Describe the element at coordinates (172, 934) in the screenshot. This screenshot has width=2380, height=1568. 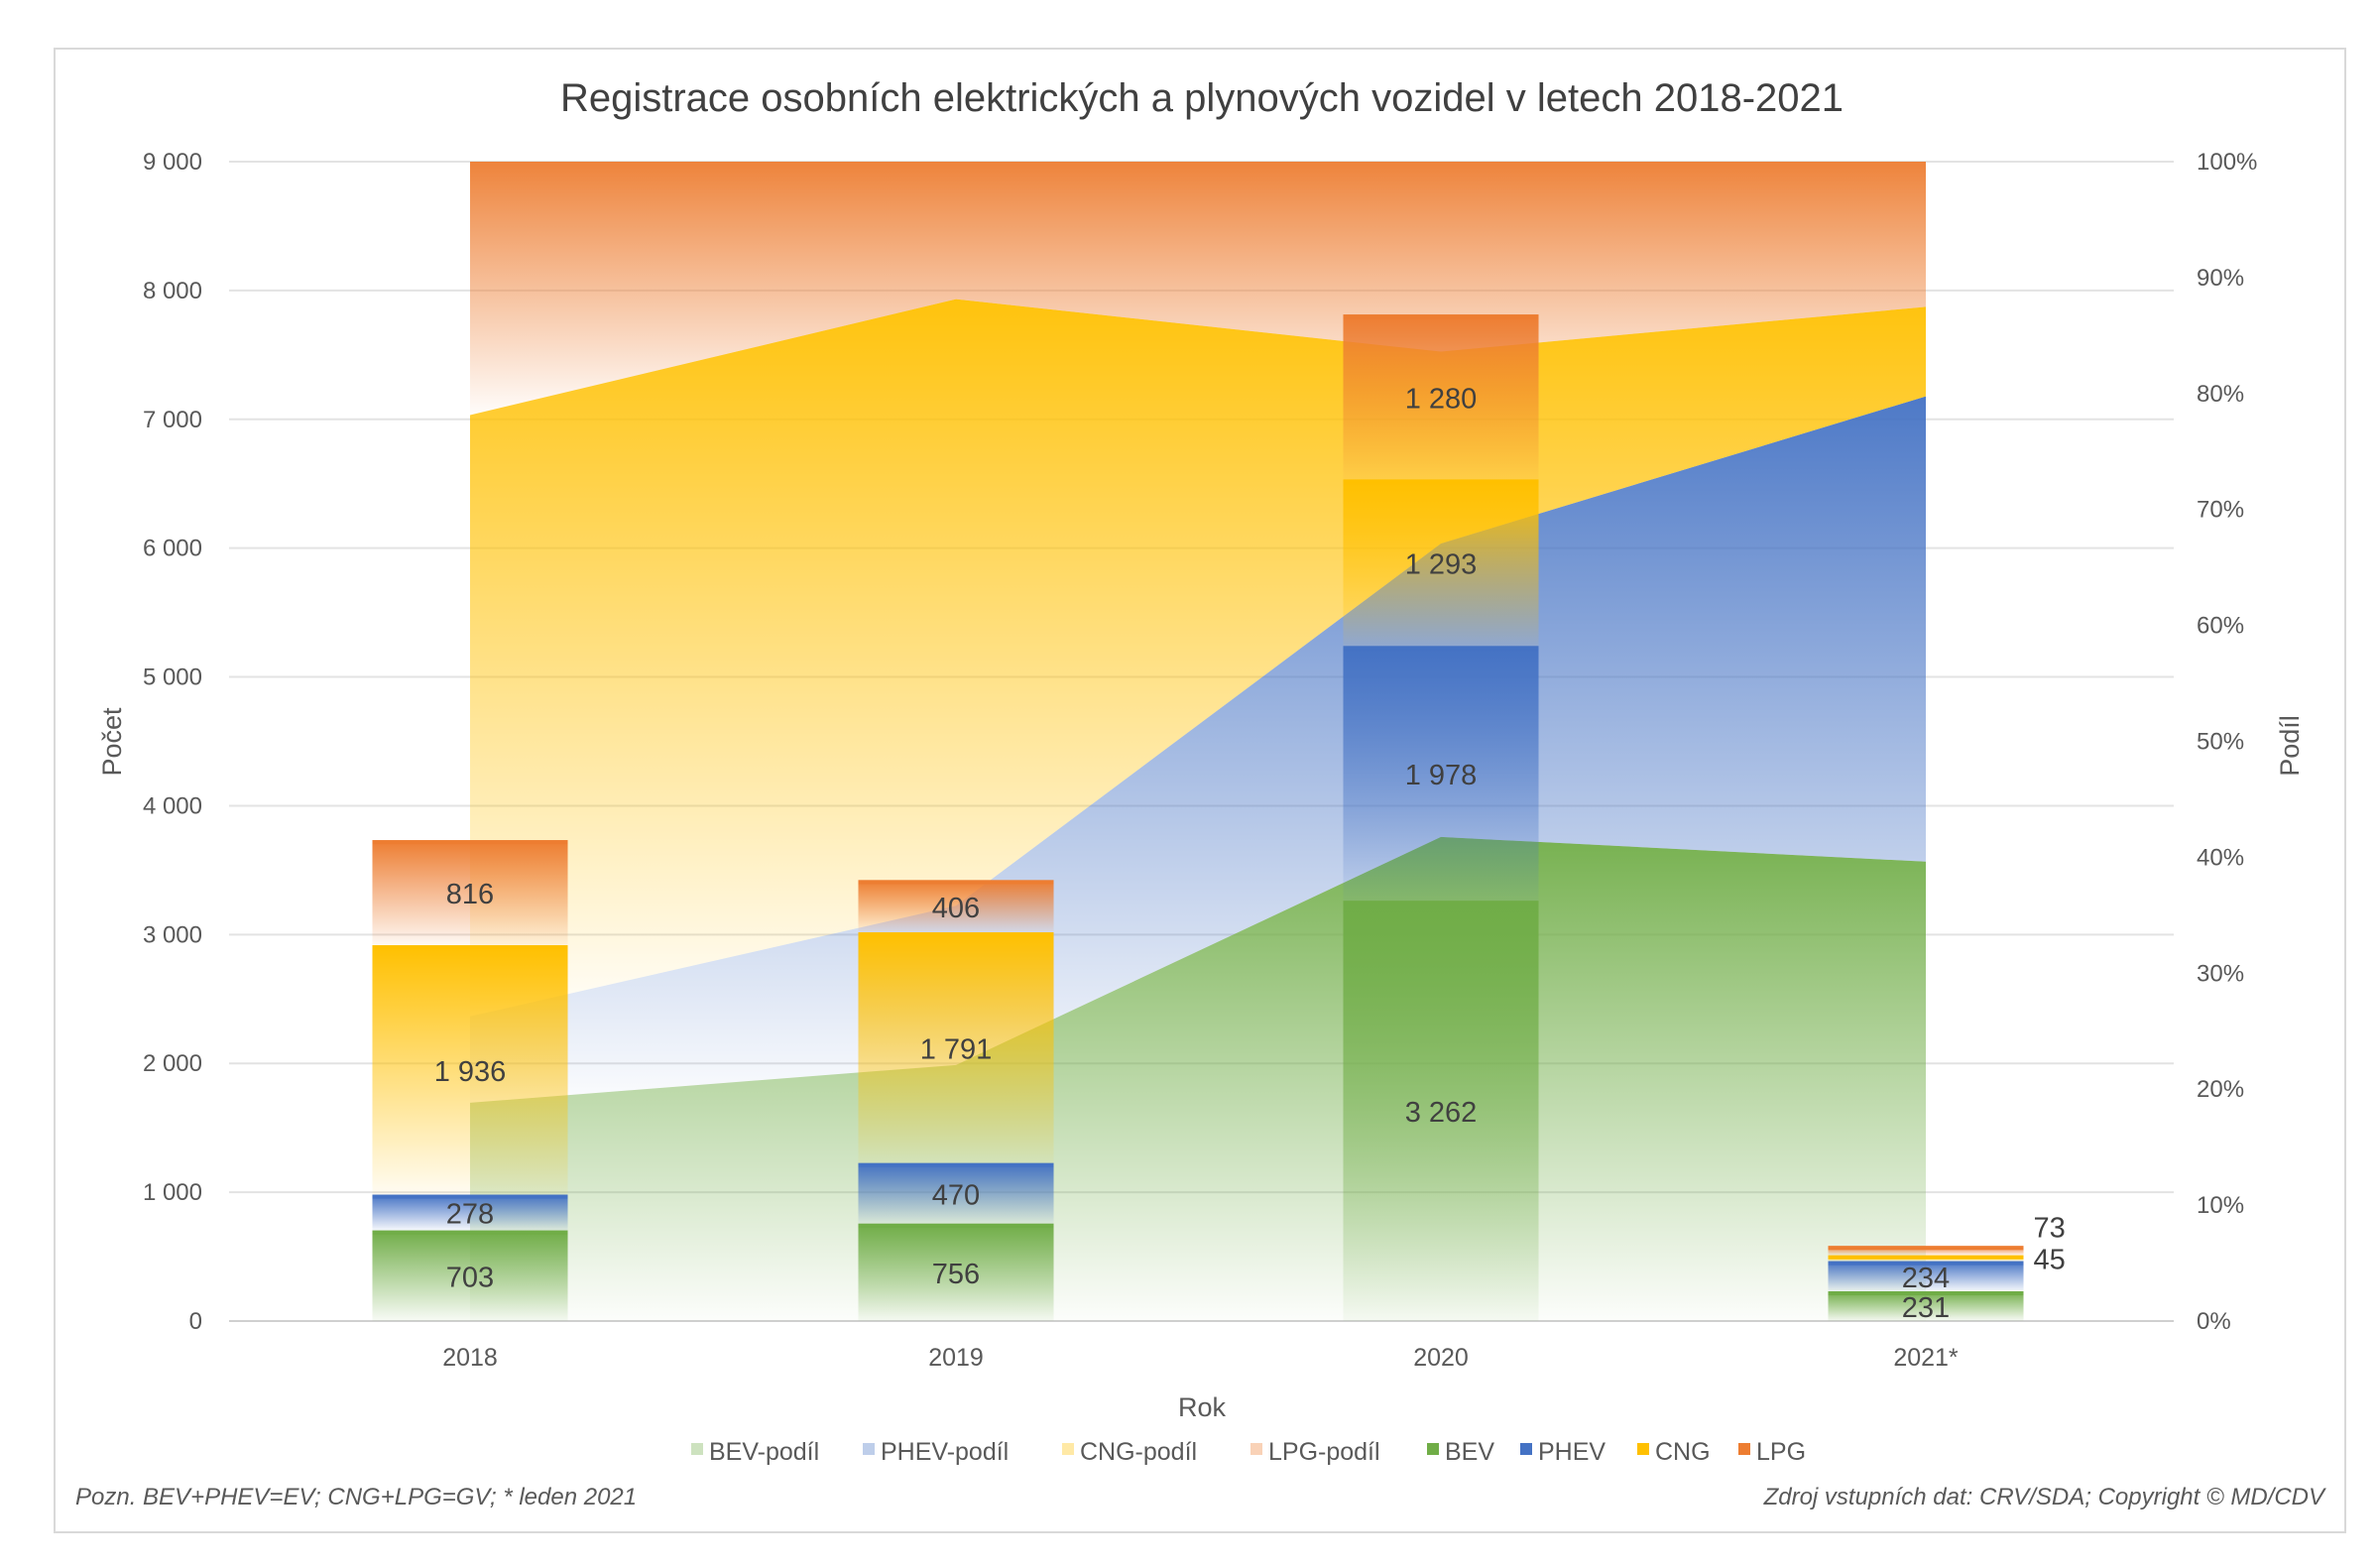
I see `y-tick-label: 3 000` at that location.